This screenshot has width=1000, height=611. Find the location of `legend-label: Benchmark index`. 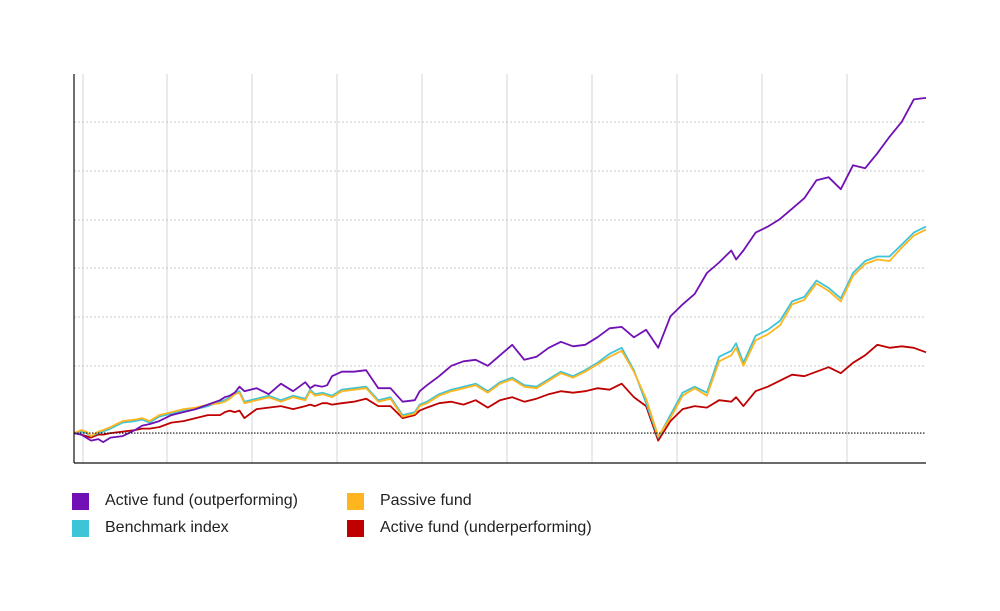

legend-label: Benchmark index is located at coordinates (167, 527).